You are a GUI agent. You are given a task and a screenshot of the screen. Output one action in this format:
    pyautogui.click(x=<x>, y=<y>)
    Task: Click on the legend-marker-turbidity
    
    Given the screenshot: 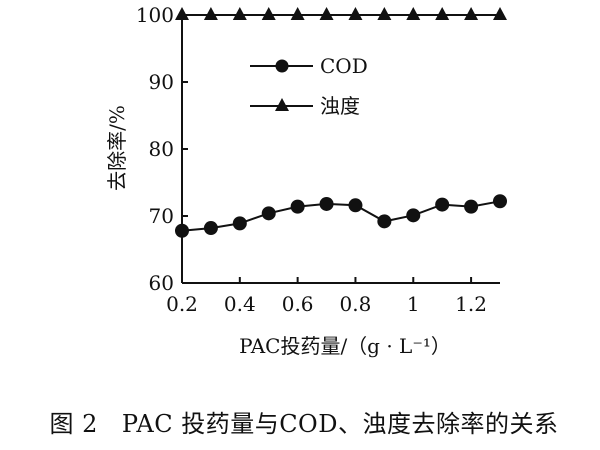 What is the action you would take?
    pyautogui.click(x=282, y=104)
    